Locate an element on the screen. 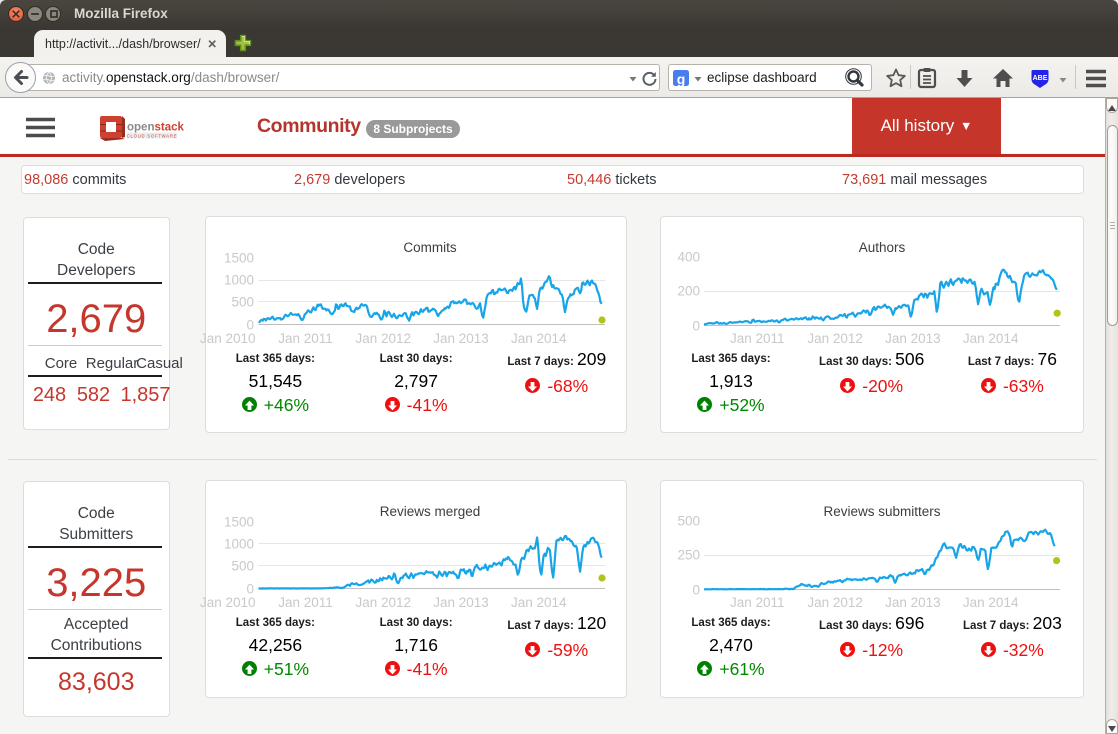 The width and height of the screenshot is (1118, 734). svg-text: ABE is located at coordinates (1040, 78).